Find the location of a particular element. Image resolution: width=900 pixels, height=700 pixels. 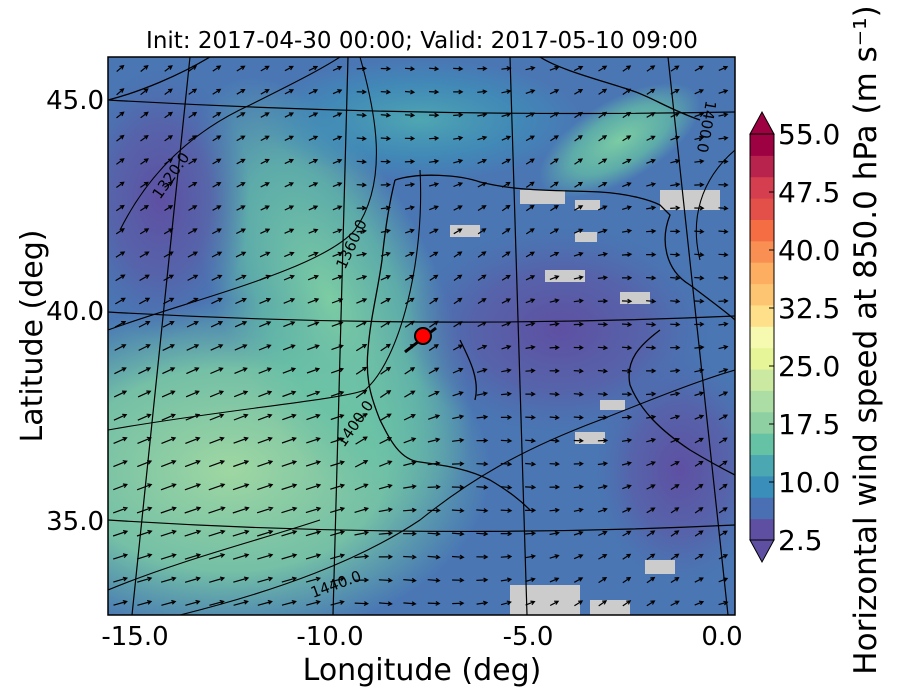

colorbar-tick-label: 2.5 is located at coordinates (800, 540).